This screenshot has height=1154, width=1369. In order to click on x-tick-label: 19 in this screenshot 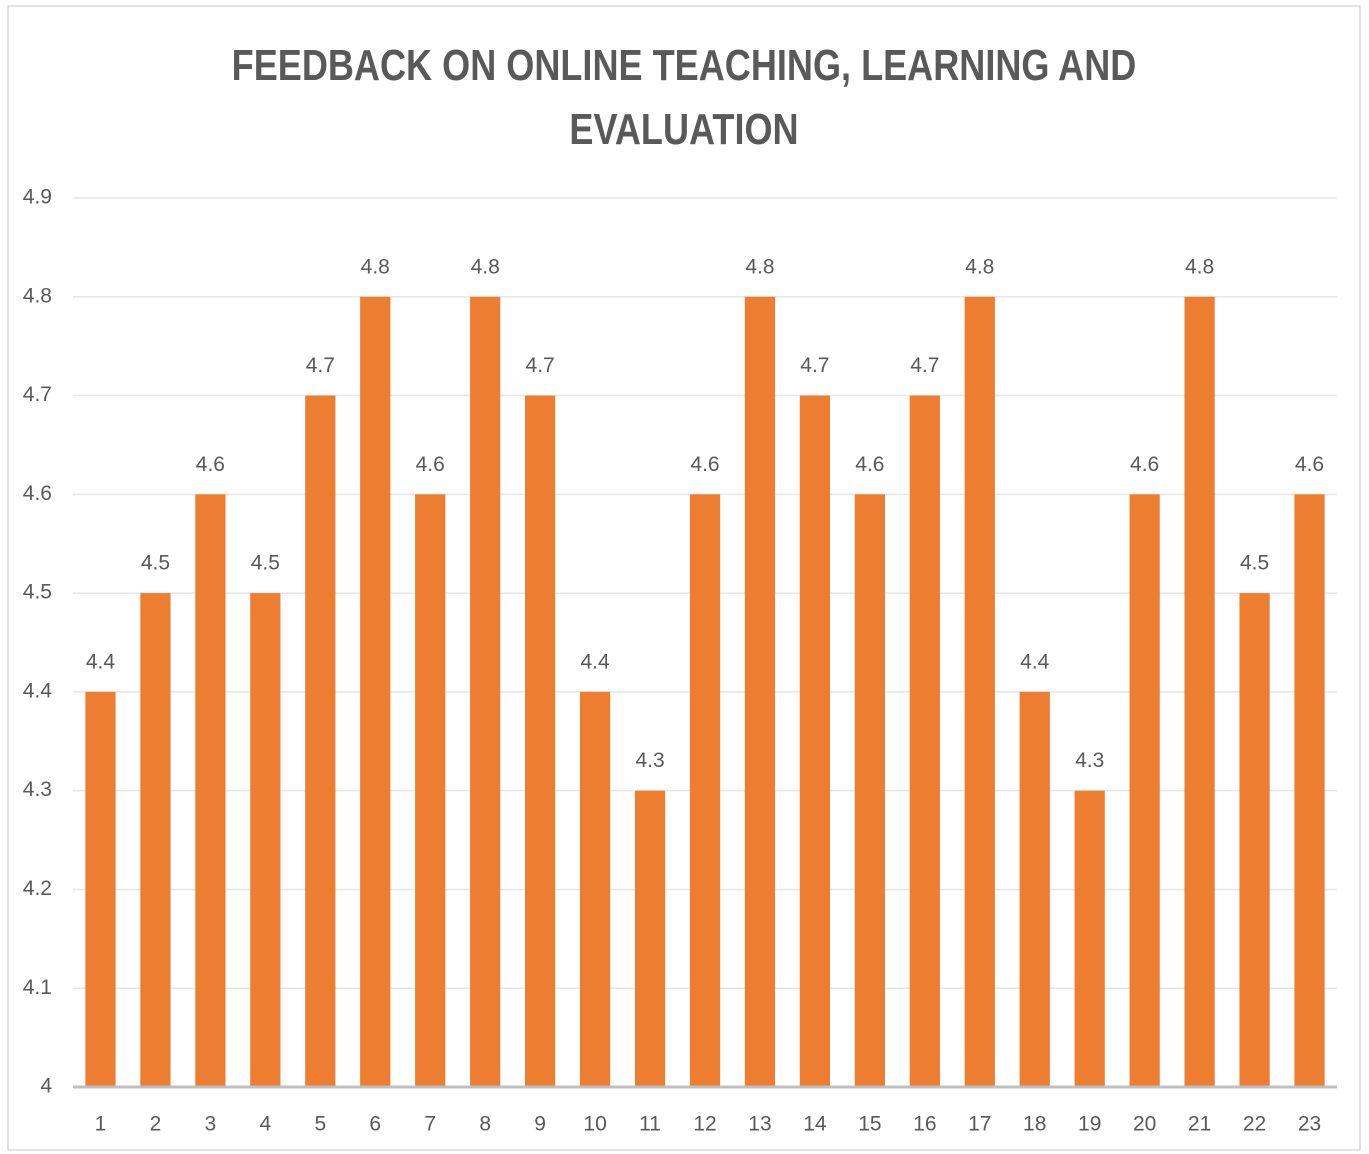, I will do `click(1089, 1124)`.